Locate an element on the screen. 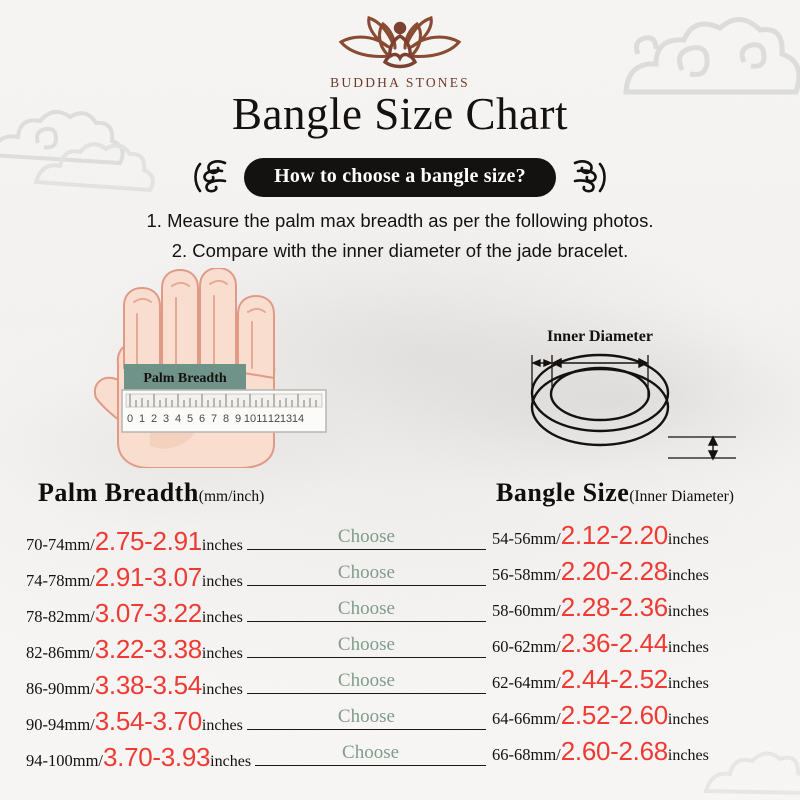  ruler-tick-label: 6 is located at coordinates (202, 419).